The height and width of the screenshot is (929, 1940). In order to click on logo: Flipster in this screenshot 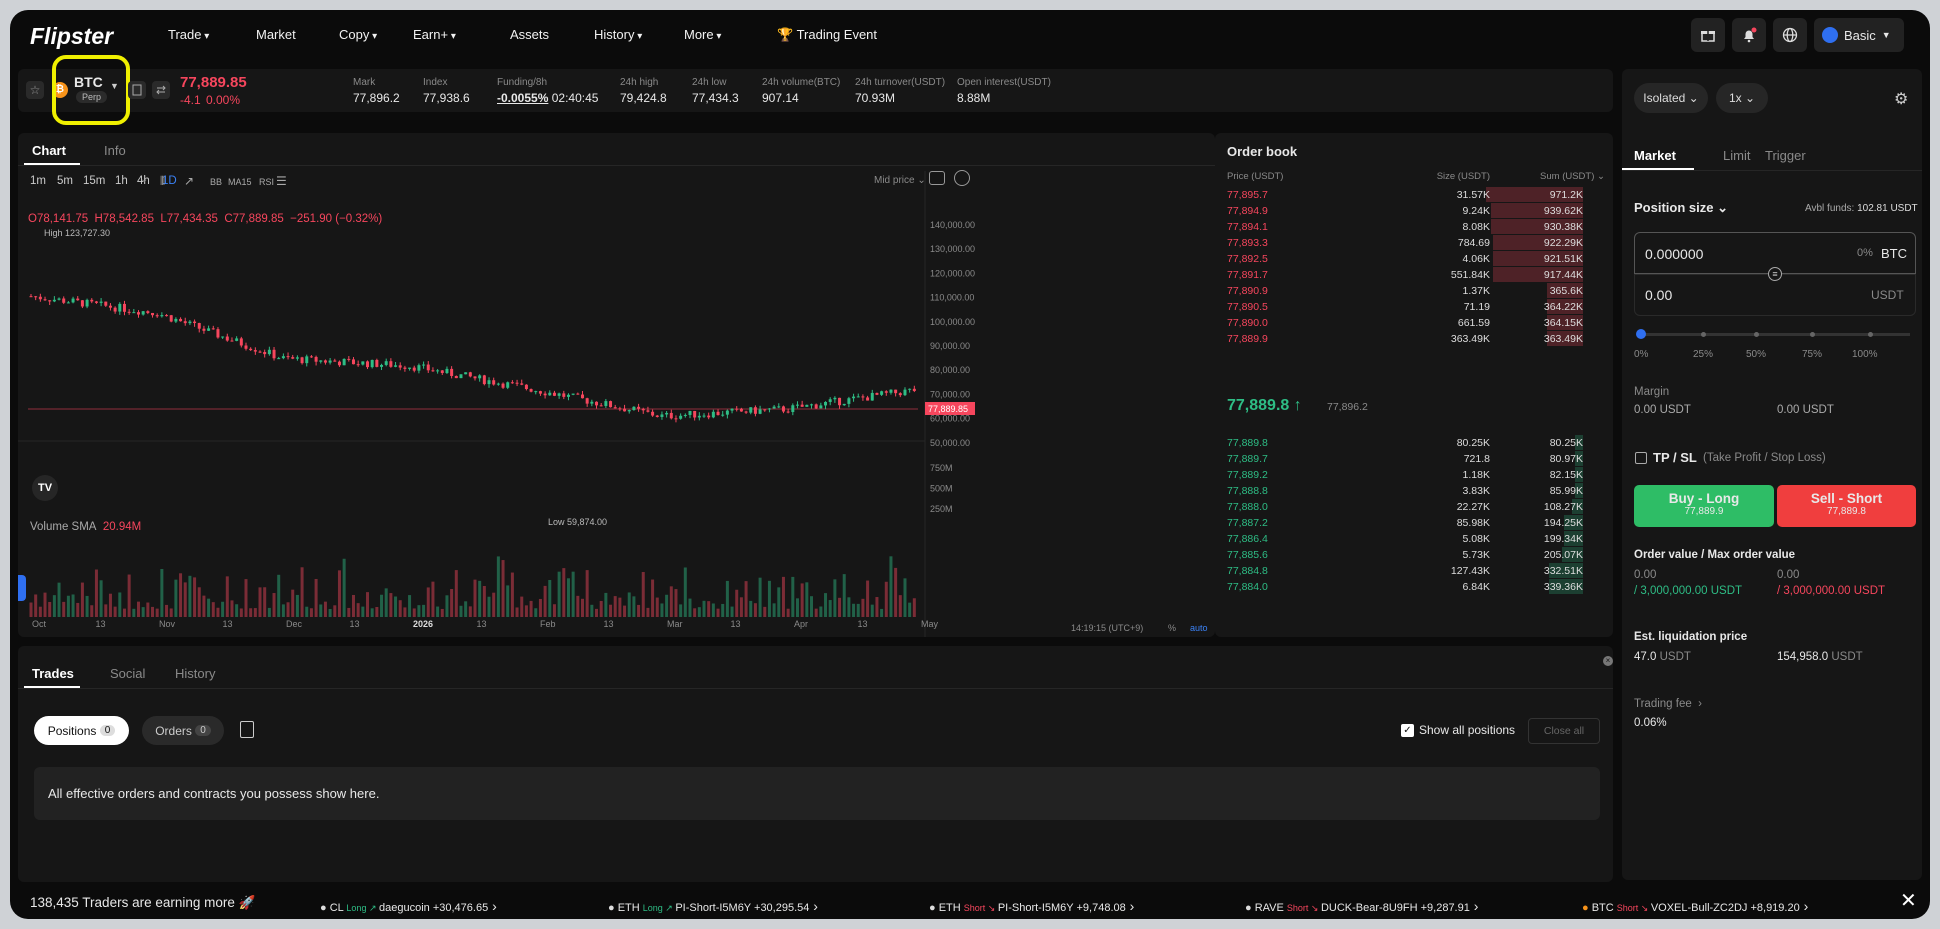, I will do `click(71, 36)`.